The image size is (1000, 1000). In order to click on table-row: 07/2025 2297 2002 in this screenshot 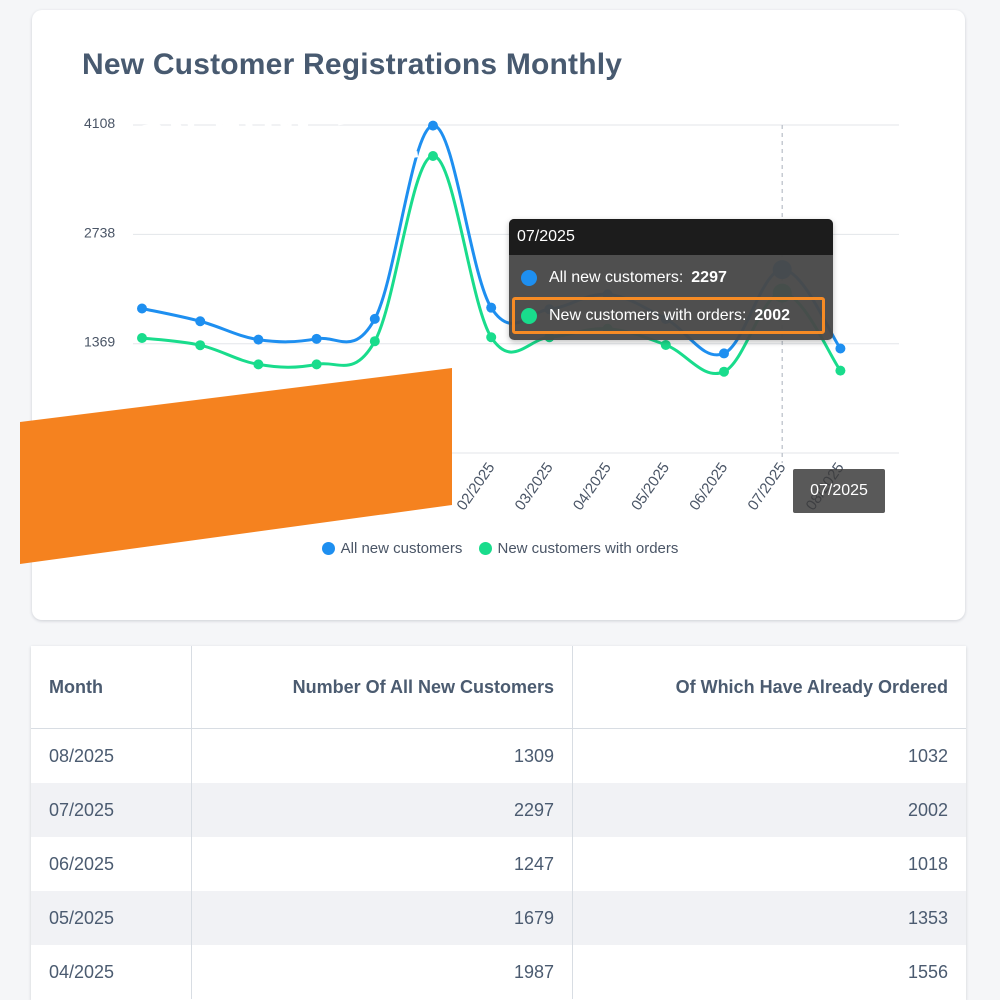, I will do `click(498, 810)`.